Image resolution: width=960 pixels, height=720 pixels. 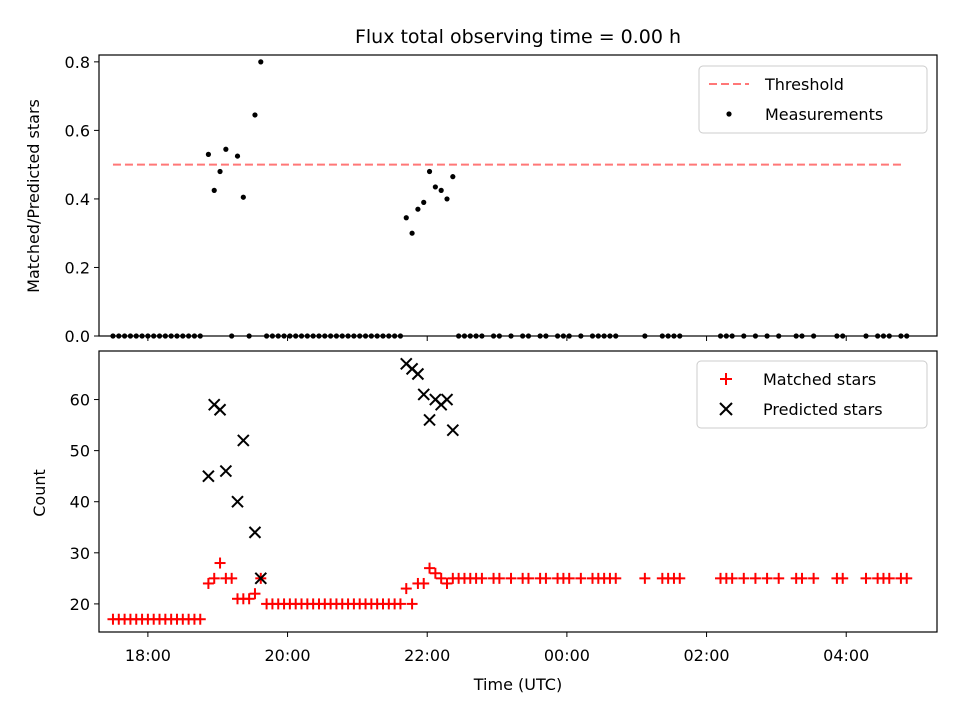 What do you see at coordinates (497, 648) in the screenshot?
I see `count-x-ticks: 18:00 20:00 22:00 00:00 02:00 04:00` at bounding box center [497, 648].